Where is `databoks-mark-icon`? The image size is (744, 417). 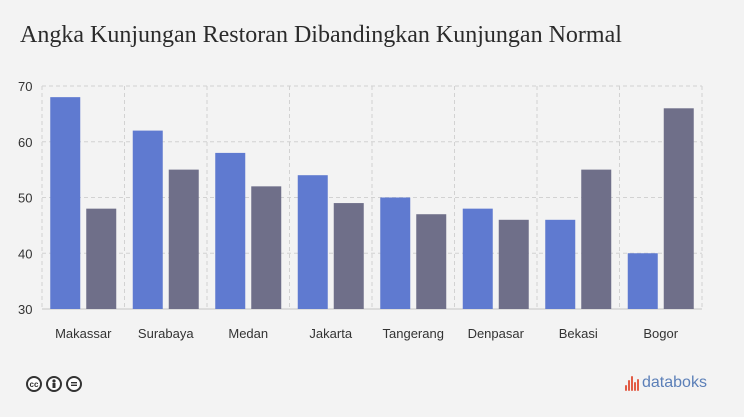
databoks-mark-icon is located at coordinates (632, 383).